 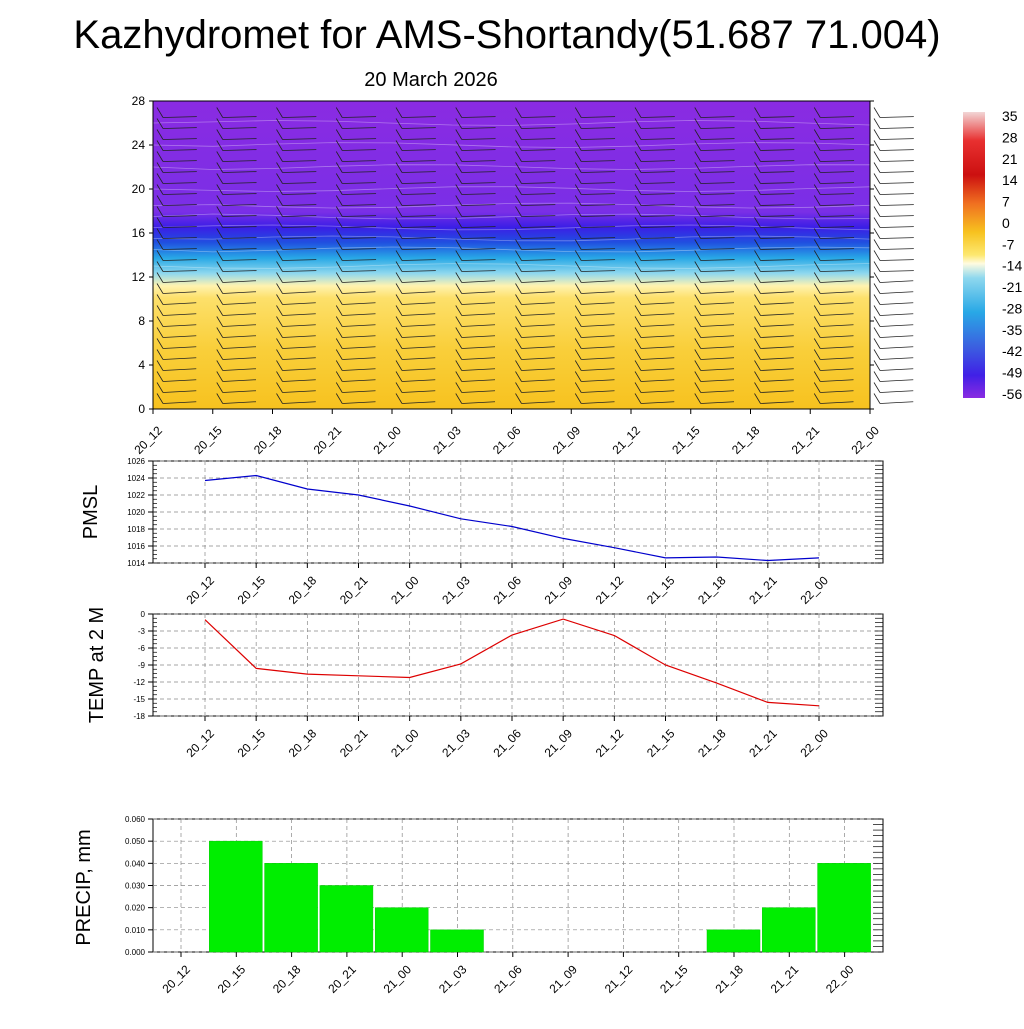 What do you see at coordinates (136, 461) in the screenshot?
I see `panel-ytick-label: 1026` at bounding box center [136, 461].